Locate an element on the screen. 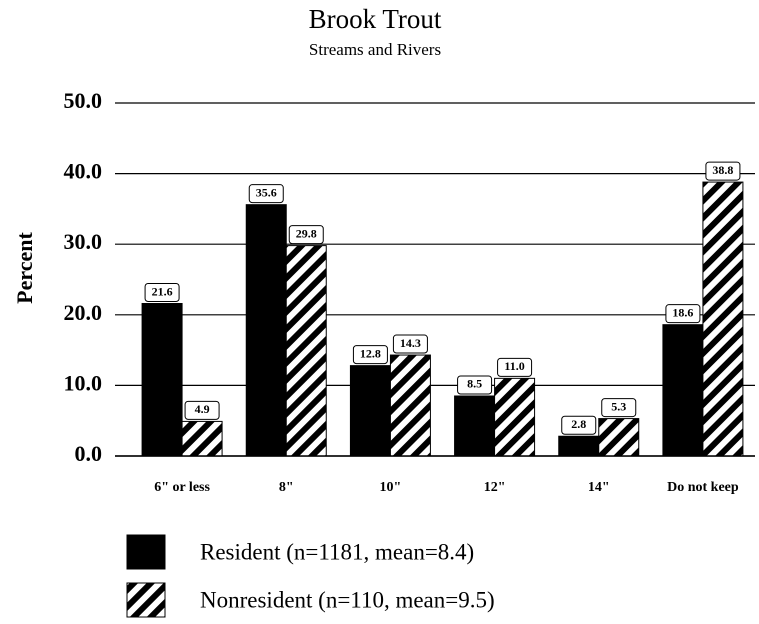 The height and width of the screenshot is (624, 759). x-tick-label: 10" is located at coordinates (391, 487).